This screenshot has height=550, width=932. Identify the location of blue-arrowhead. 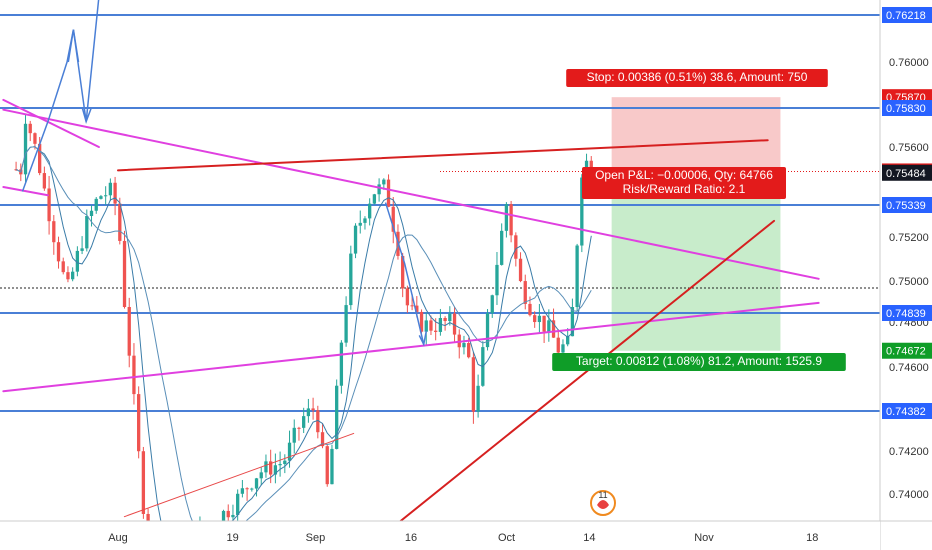
(73, 46).